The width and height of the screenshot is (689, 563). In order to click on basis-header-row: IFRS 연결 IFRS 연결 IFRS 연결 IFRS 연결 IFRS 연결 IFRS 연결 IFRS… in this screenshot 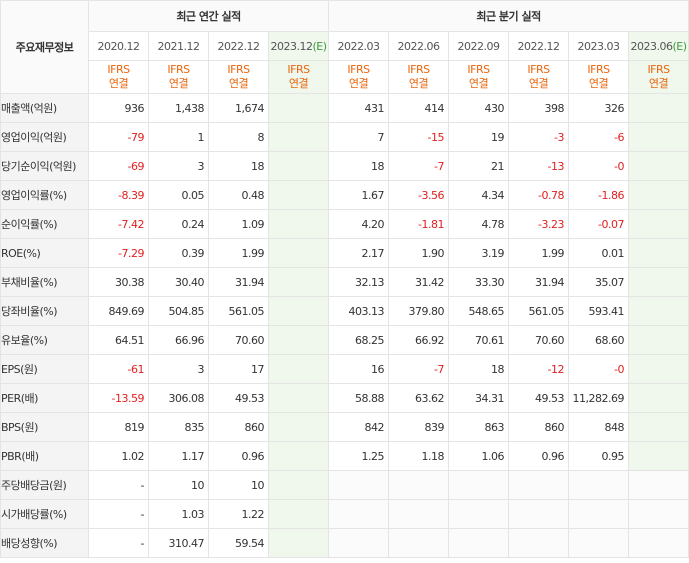, I will do `click(345, 77)`.